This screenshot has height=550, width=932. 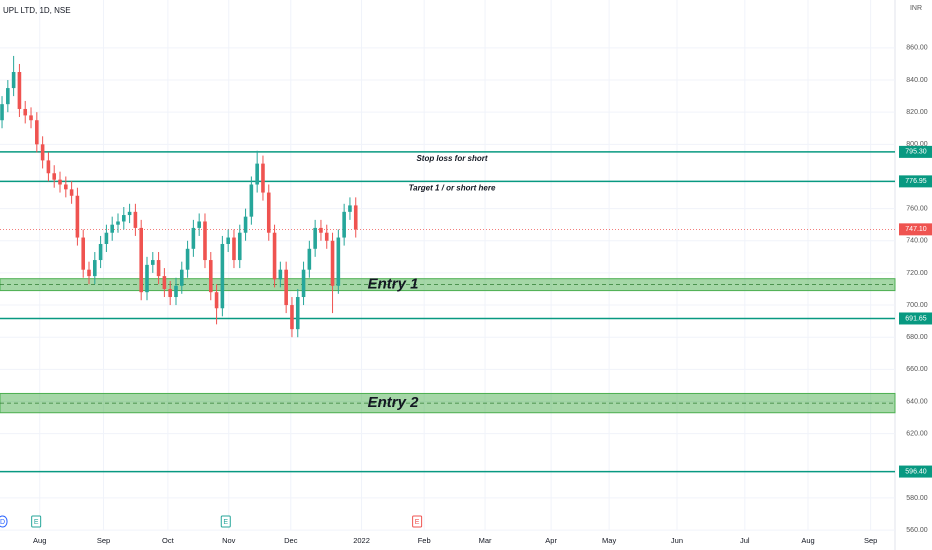 I want to click on y-tick-label: 640.00, so click(x=917, y=401).